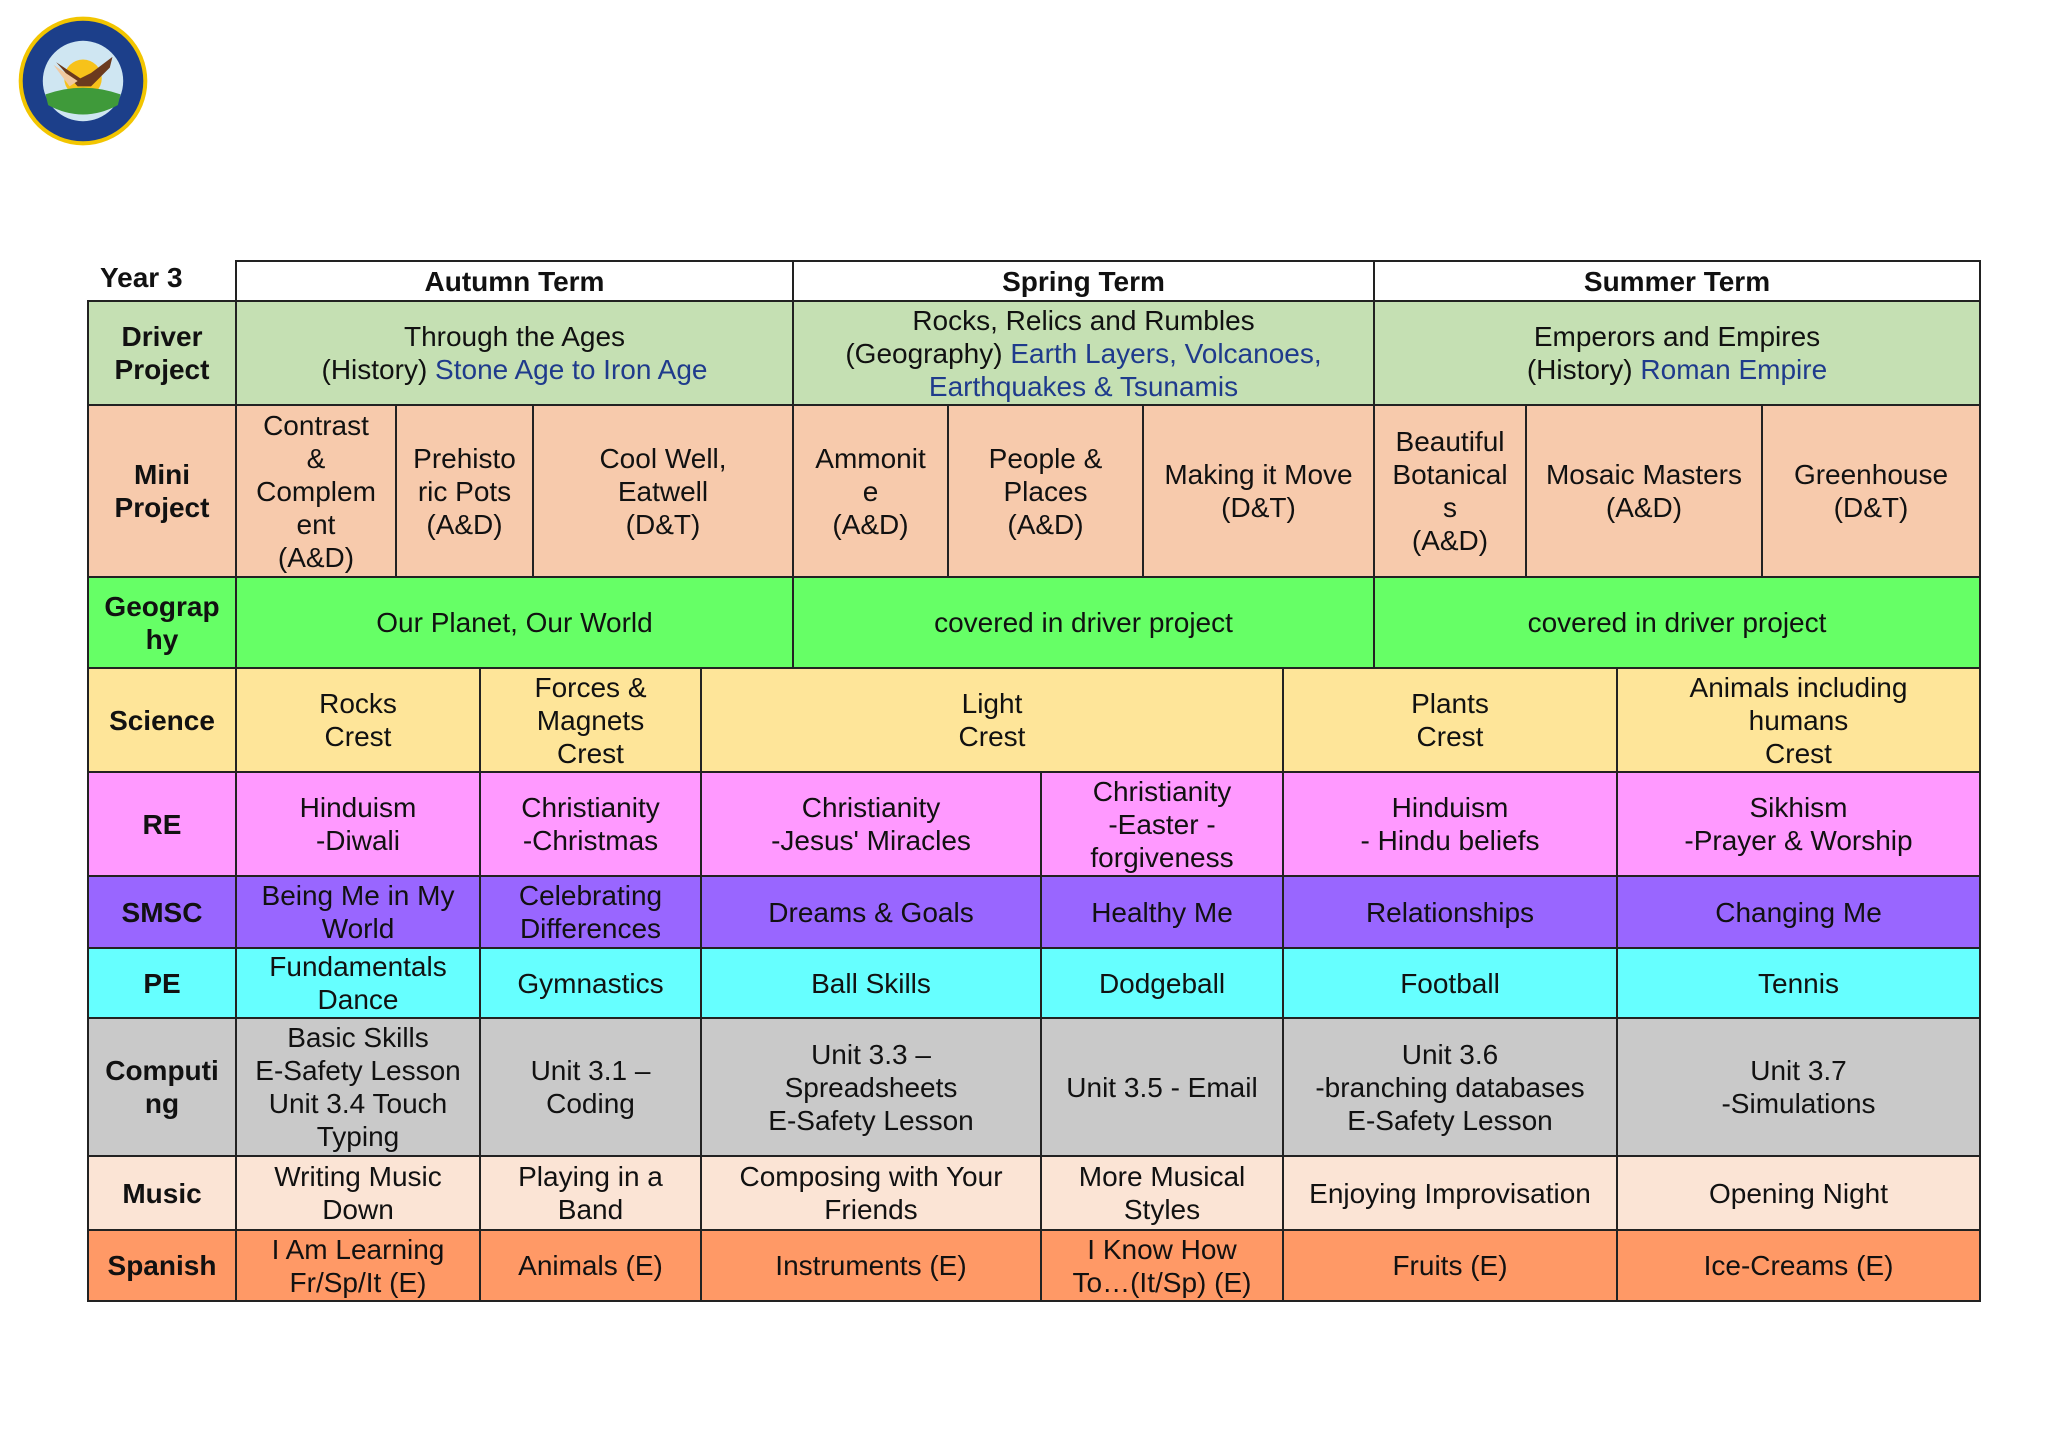  Describe the element at coordinates (1644, 491) in the screenshot. I see `mini-cell: Mosaic Masters (A&D)` at that location.